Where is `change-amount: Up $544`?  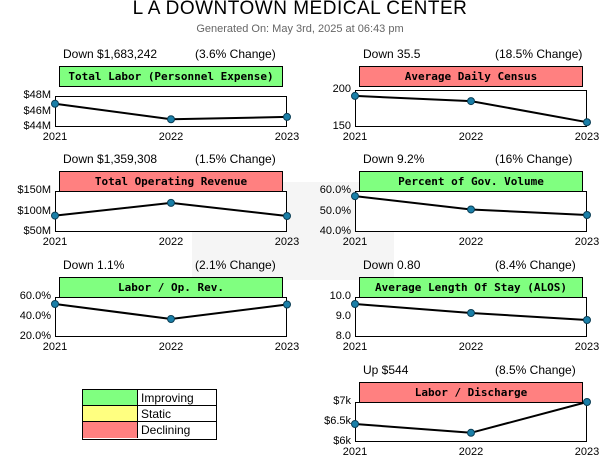
change-amount: Up $544 is located at coordinates (386, 370).